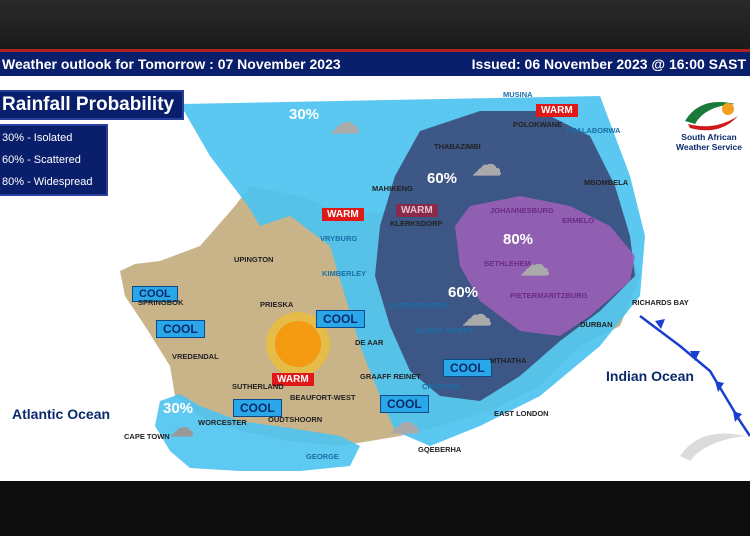 The height and width of the screenshot is (536, 750). I want to click on city-label: WORCESTER, so click(222, 422).